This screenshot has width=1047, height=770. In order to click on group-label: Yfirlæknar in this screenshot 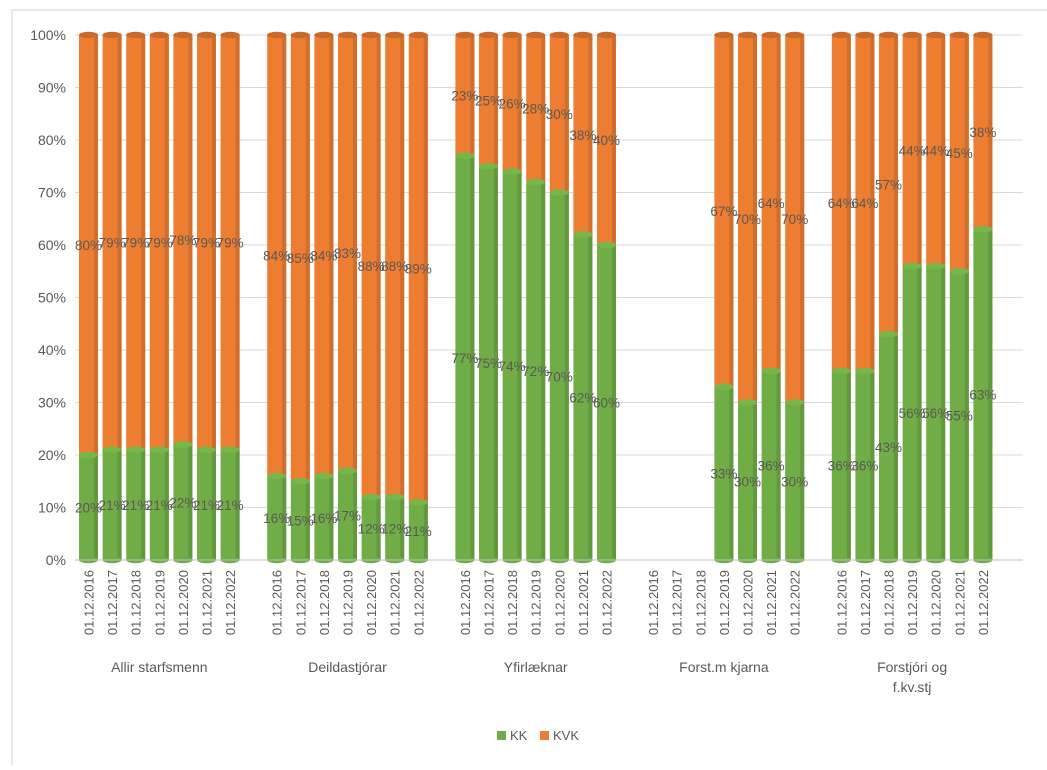, I will do `click(536, 667)`.